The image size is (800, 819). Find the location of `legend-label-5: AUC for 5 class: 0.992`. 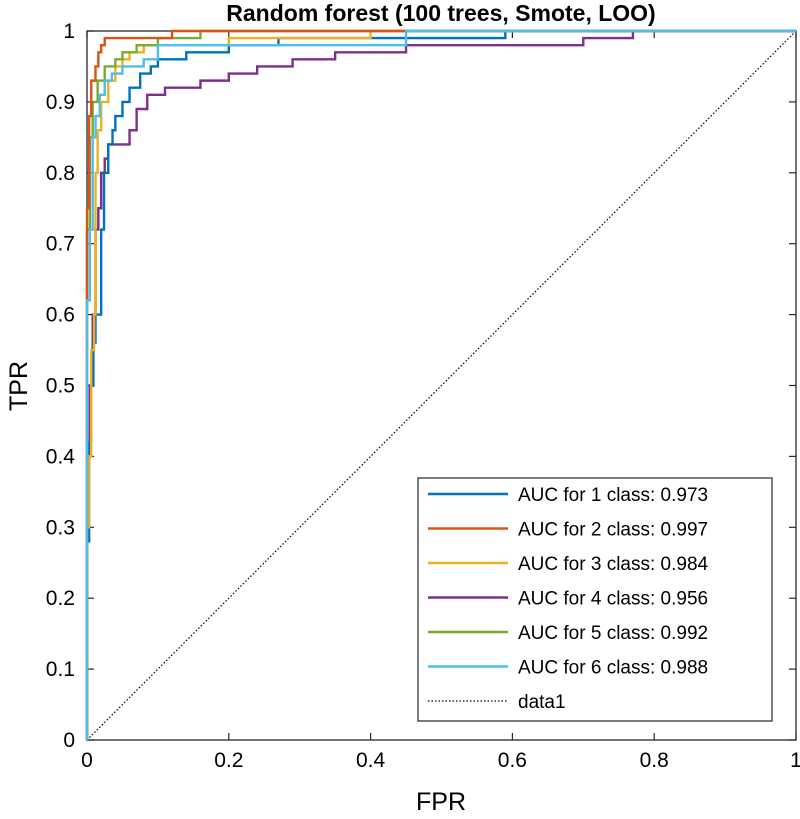

legend-label-5: AUC for 5 class: 0.992 is located at coordinates (613, 633).